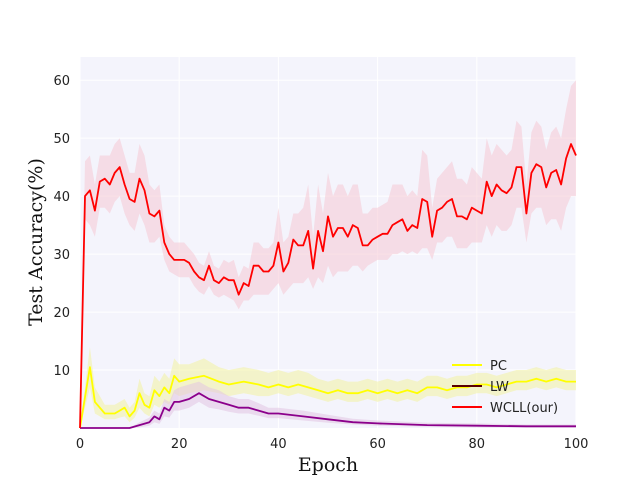 The image size is (640, 480). What do you see at coordinates (328, 465) in the screenshot?
I see `x-axis-label: Epoch` at bounding box center [328, 465].